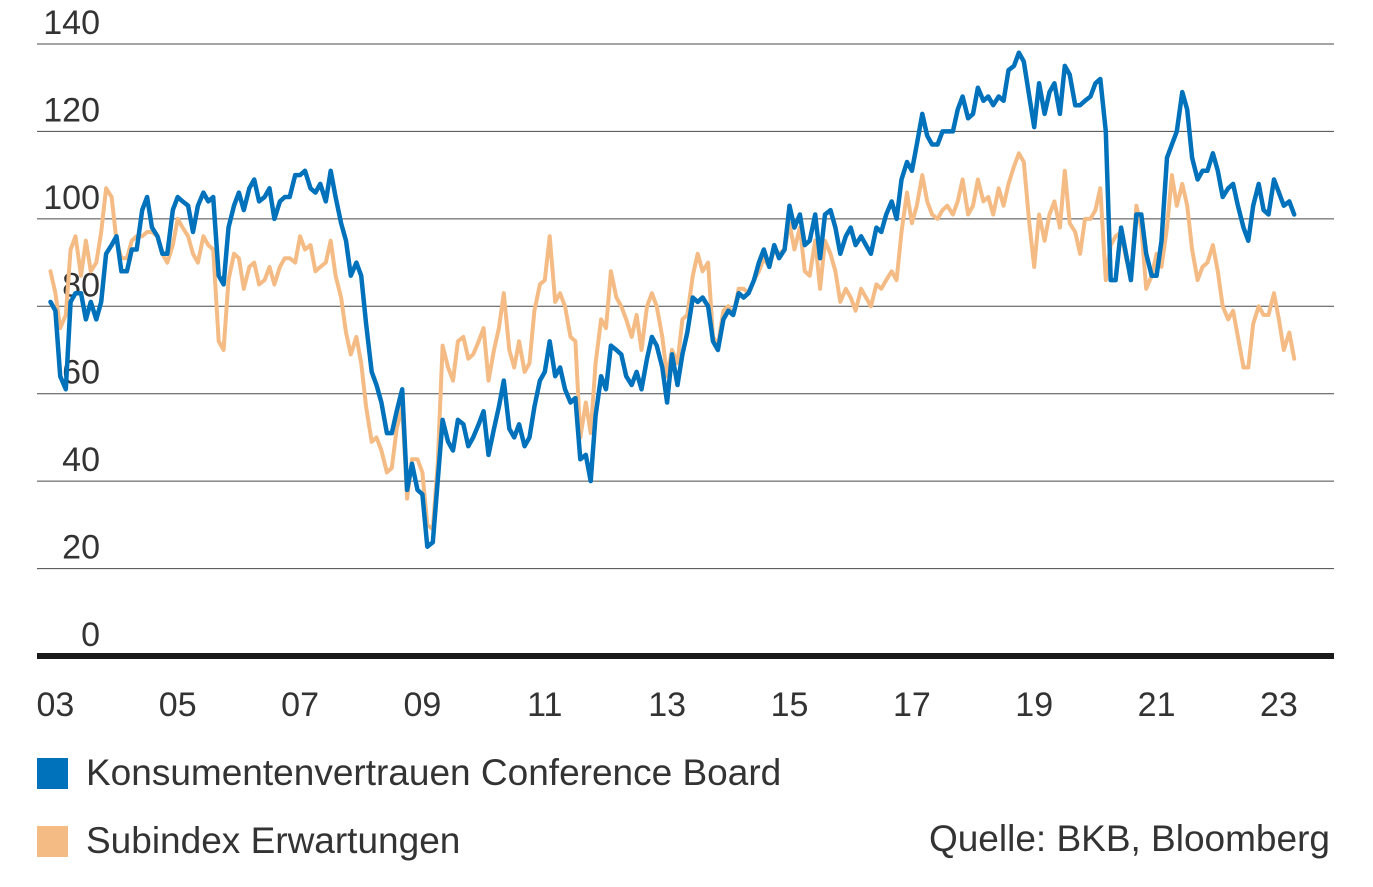  What do you see at coordinates (1129, 838) in the screenshot?
I see `source-note: Quelle: BKB, Bloomberg` at bounding box center [1129, 838].